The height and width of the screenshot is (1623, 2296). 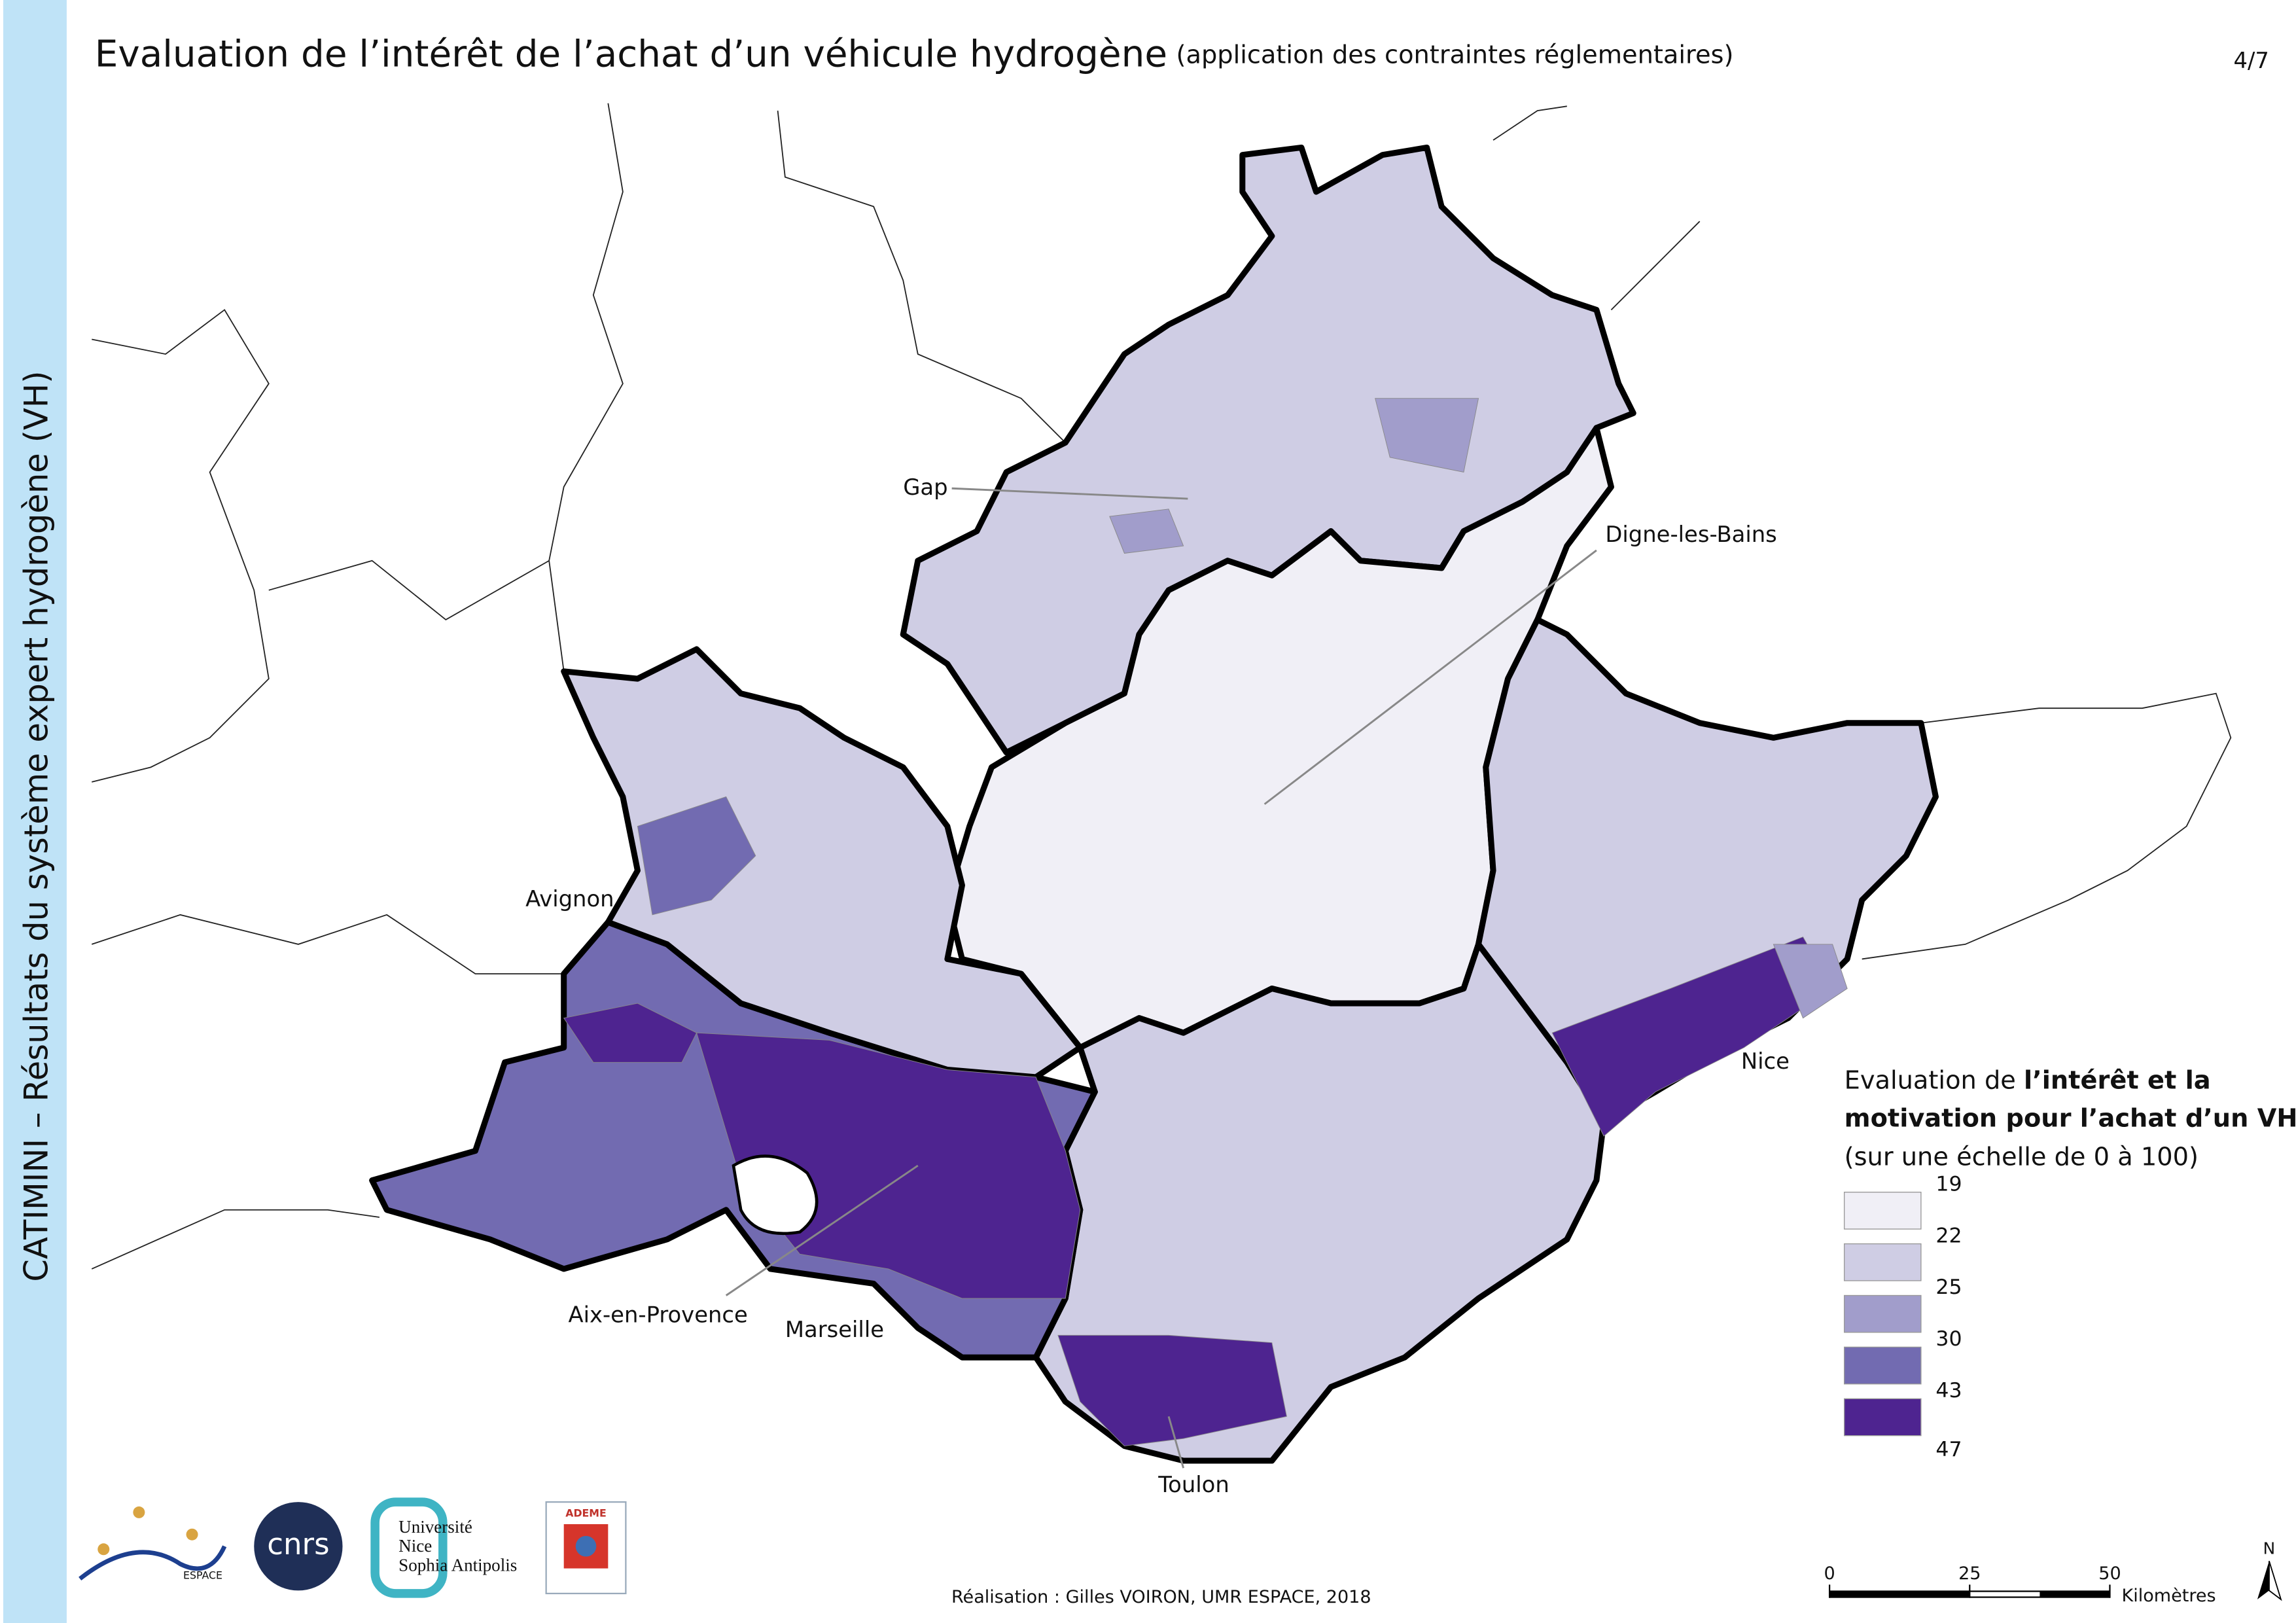 What do you see at coordinates (925, 487) in the screenshot?
I see `city-label: Gap` at bounding box center [925, 487].